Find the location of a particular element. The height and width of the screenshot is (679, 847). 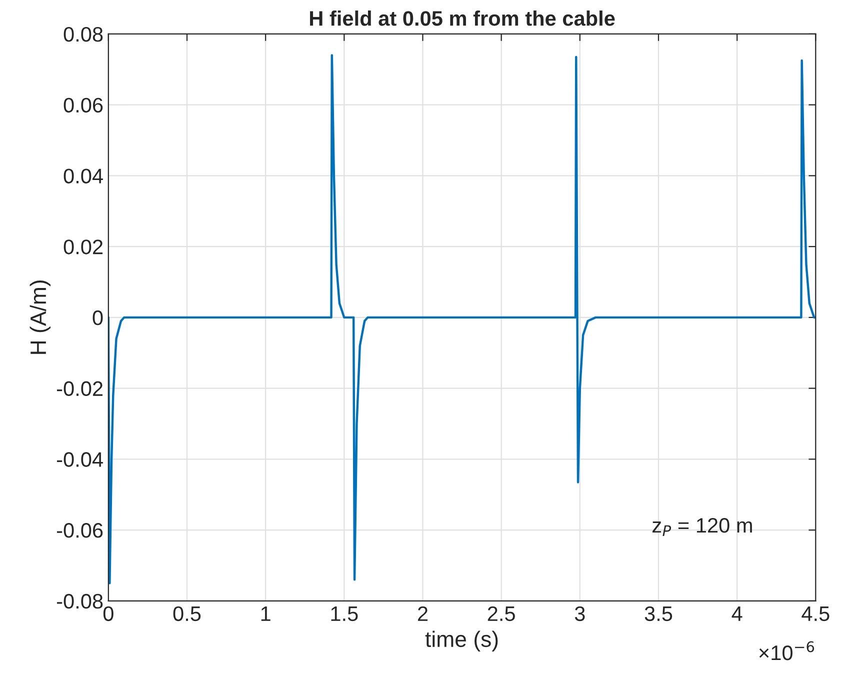

y-axis-title: H (A/m) is located at coordinates (40, 317).